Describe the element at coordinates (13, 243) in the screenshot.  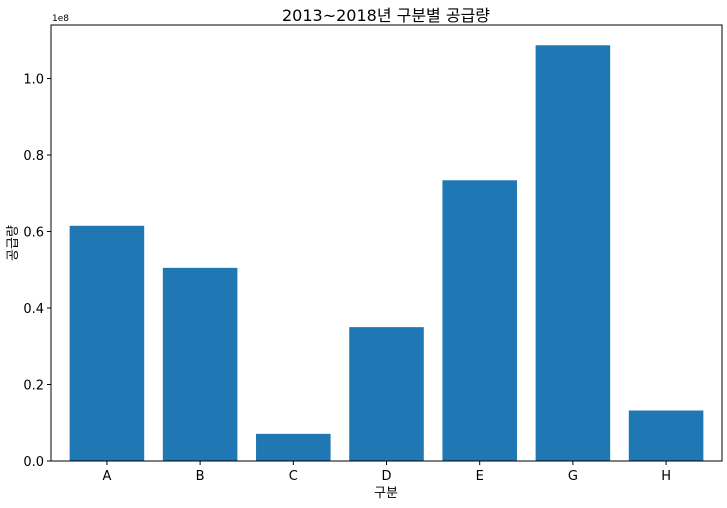
I see `y-axis-label: 공급량` at that location.